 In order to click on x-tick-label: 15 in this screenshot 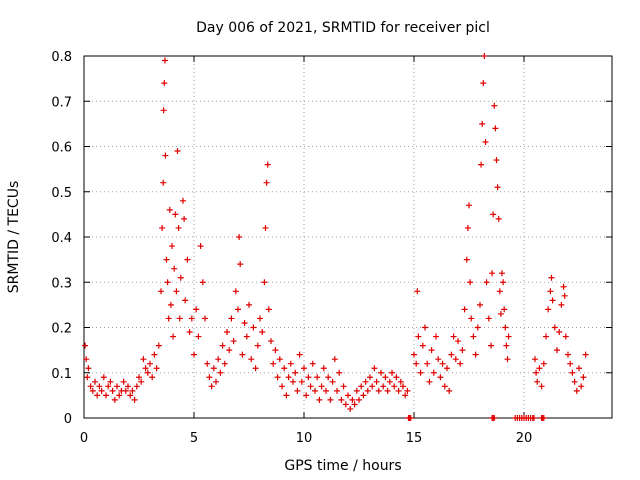, I will do `click(414, 438)`.